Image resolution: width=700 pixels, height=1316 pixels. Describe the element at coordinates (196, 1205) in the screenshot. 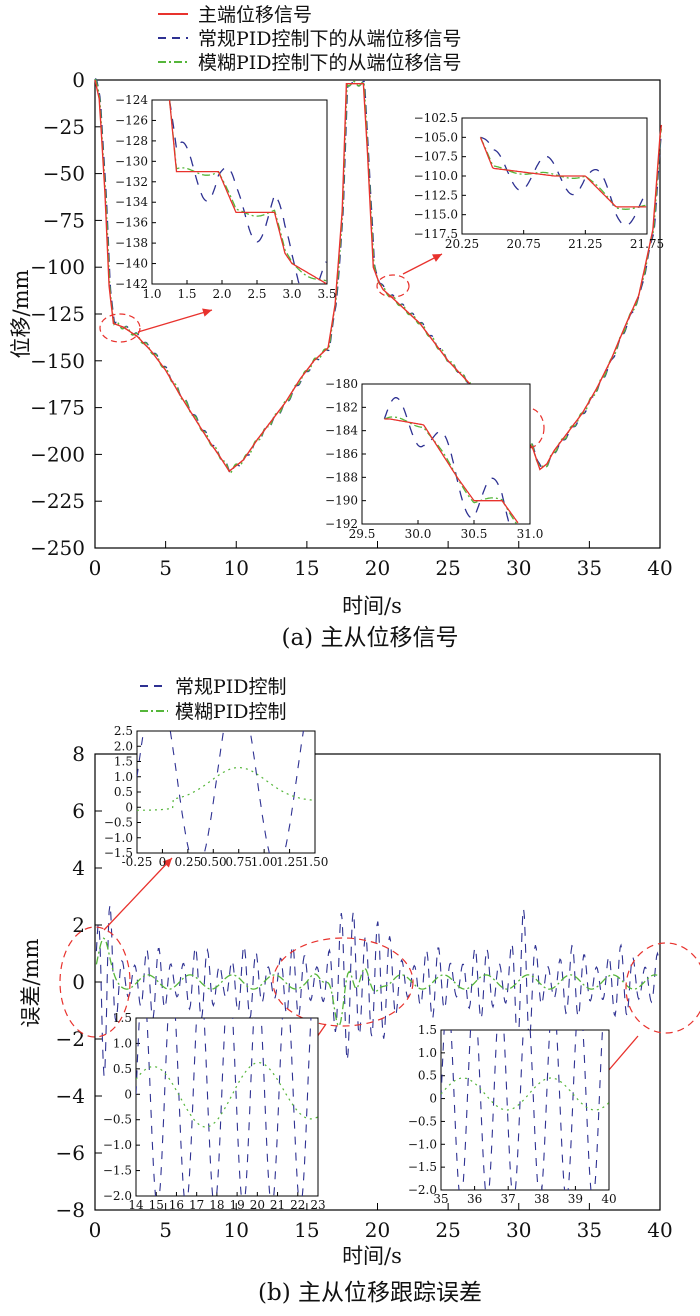

I see `inset-x-tick-label: 17` at that location.